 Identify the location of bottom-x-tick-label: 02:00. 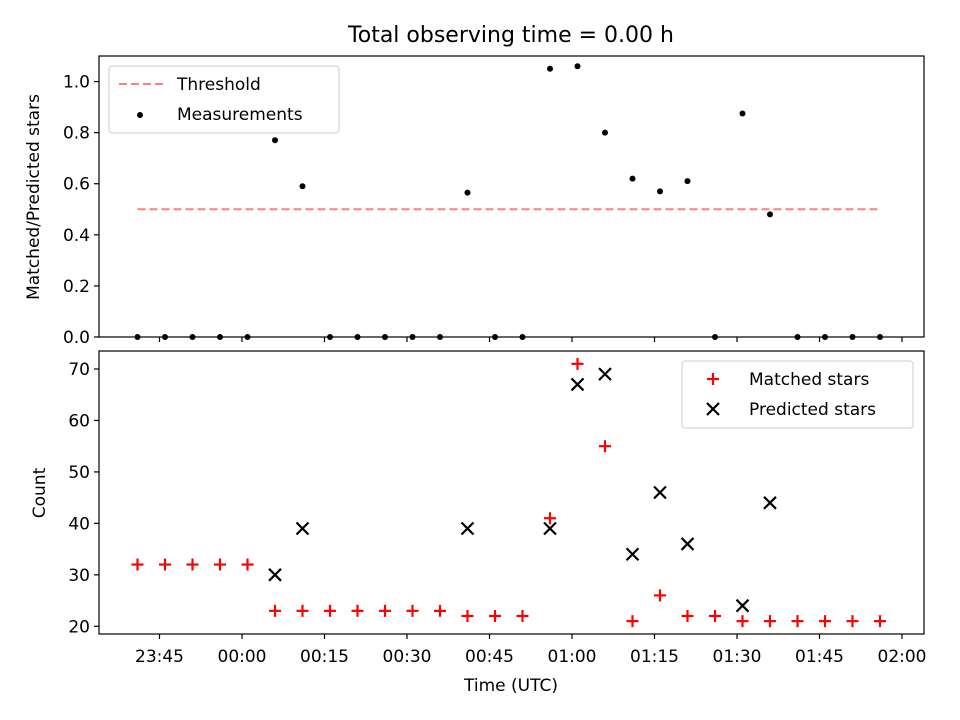
(902, 657).